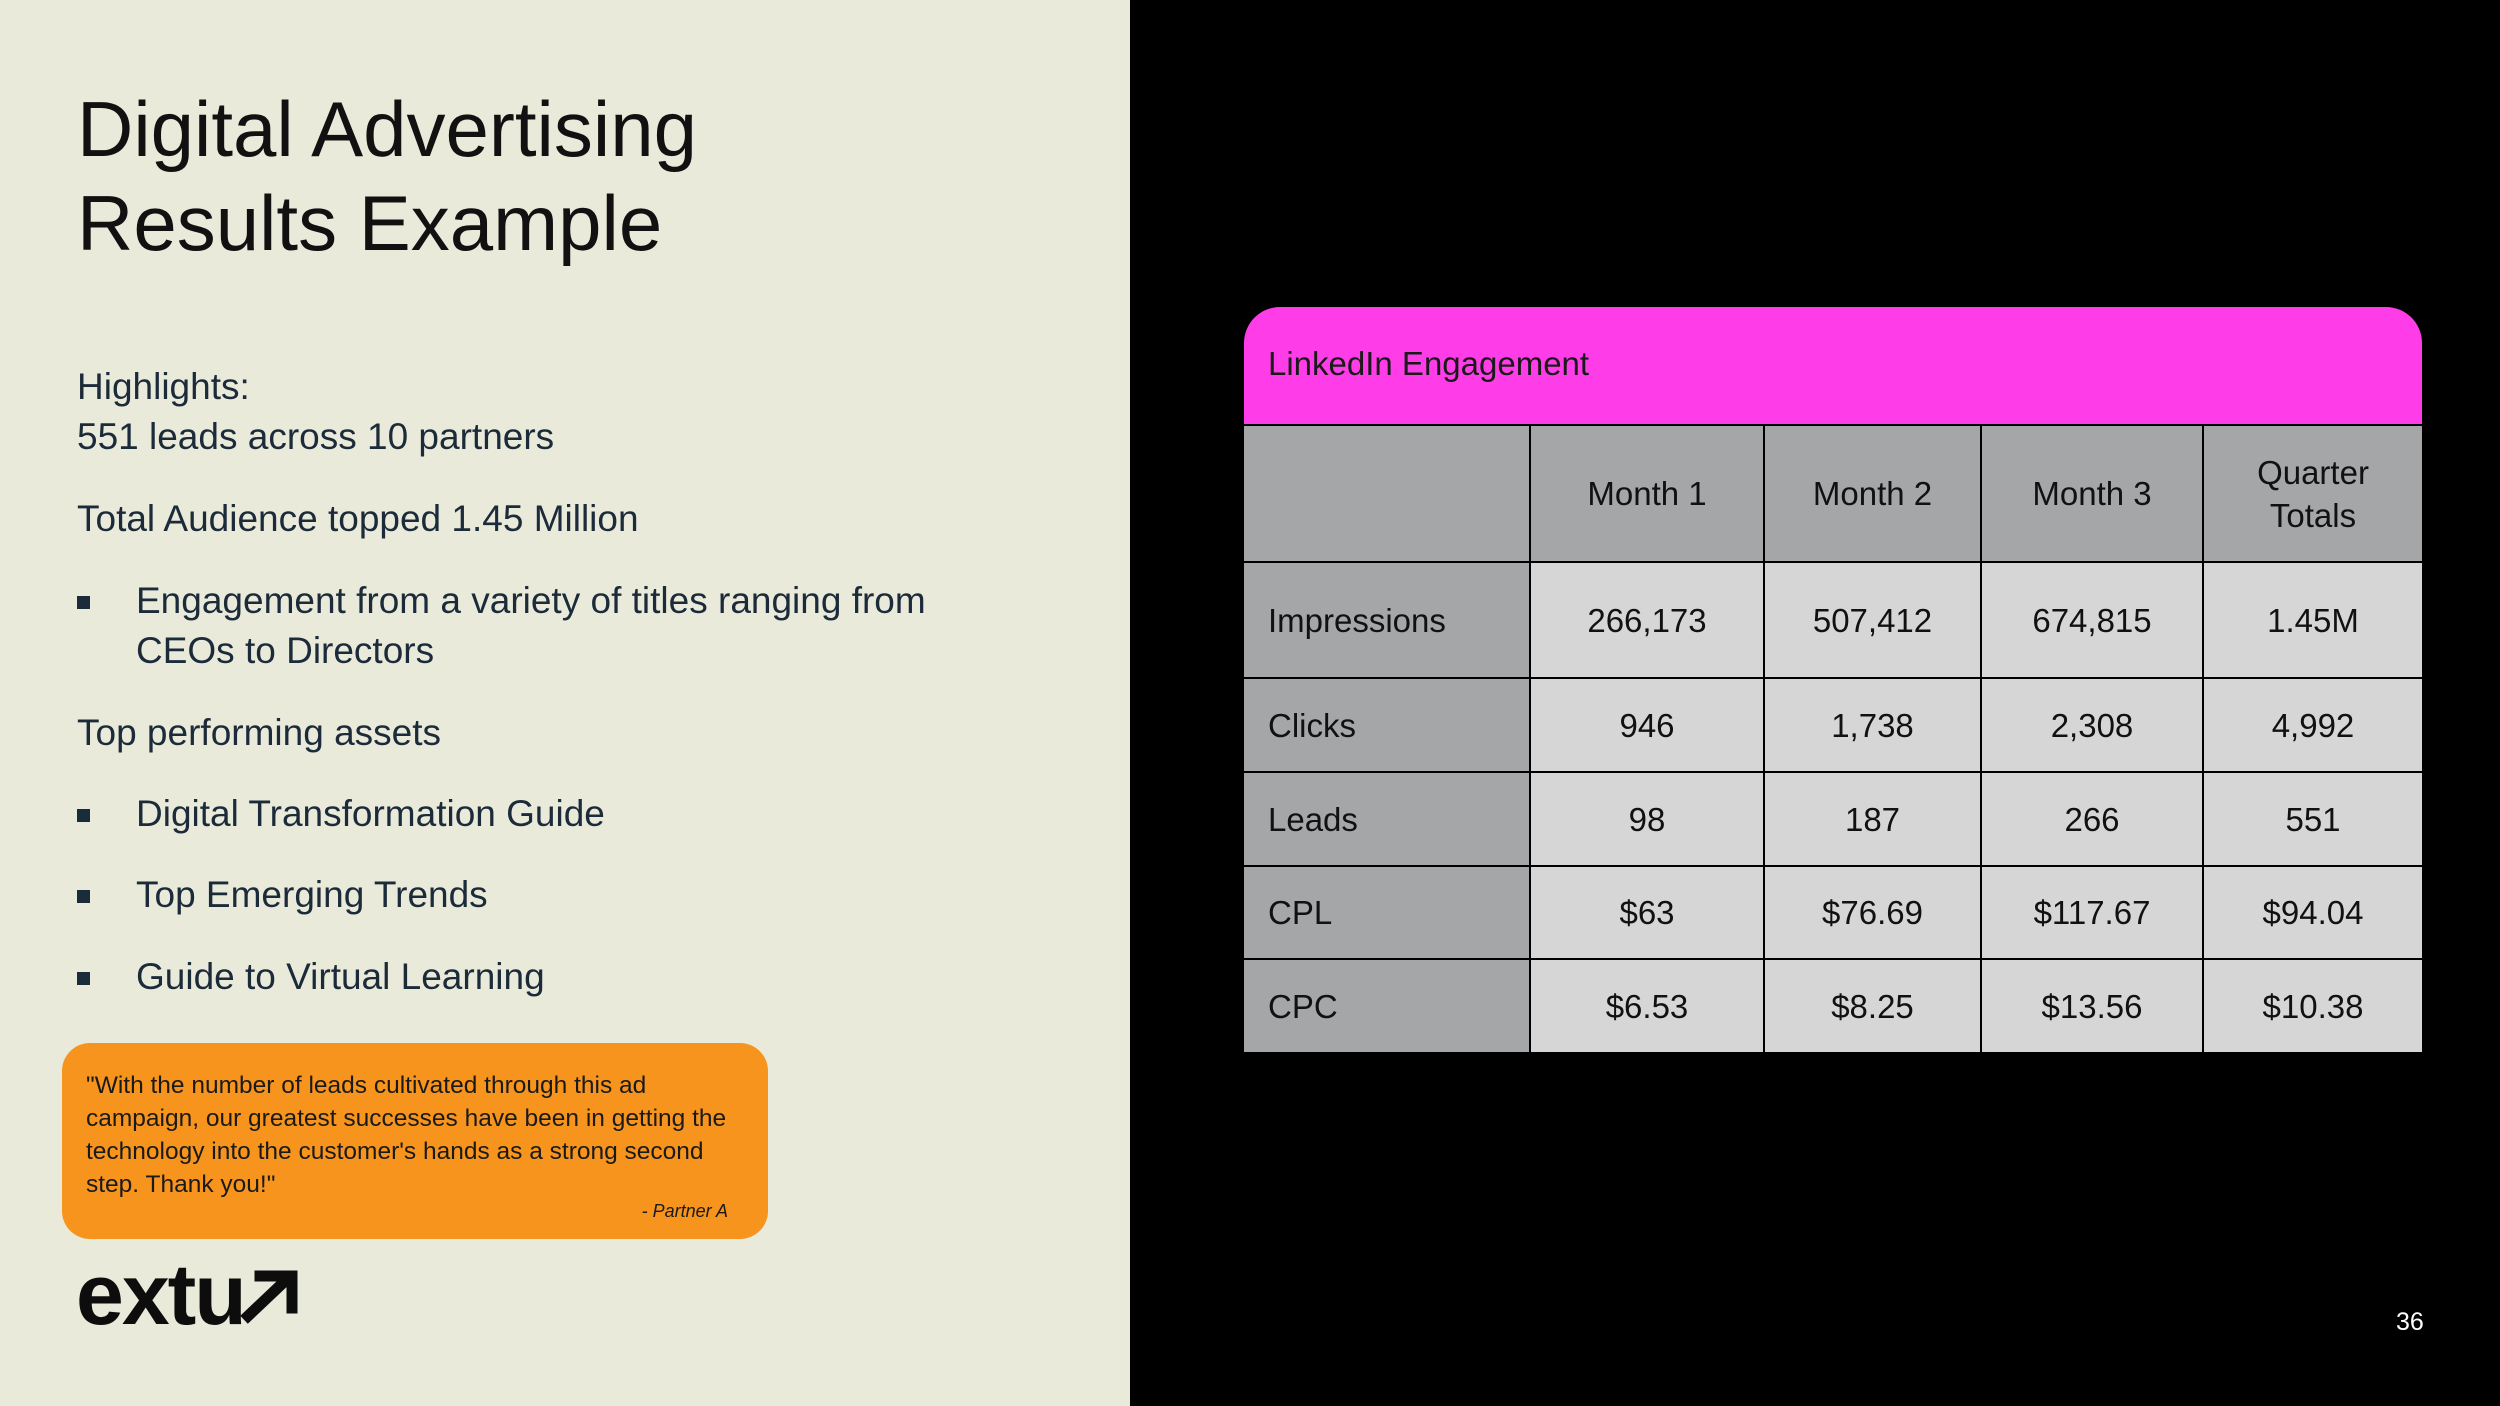  Describe the element at coordinates (1386, 493) in the screenshot. I see `table-corner-cell` at that location.